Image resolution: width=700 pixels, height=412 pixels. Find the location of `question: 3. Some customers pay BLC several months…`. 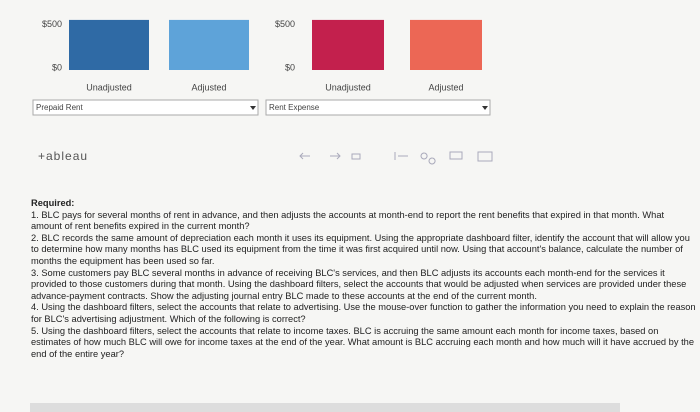

question: 3. Some customers pay BLC several months… is located at coordinates (359, 284).